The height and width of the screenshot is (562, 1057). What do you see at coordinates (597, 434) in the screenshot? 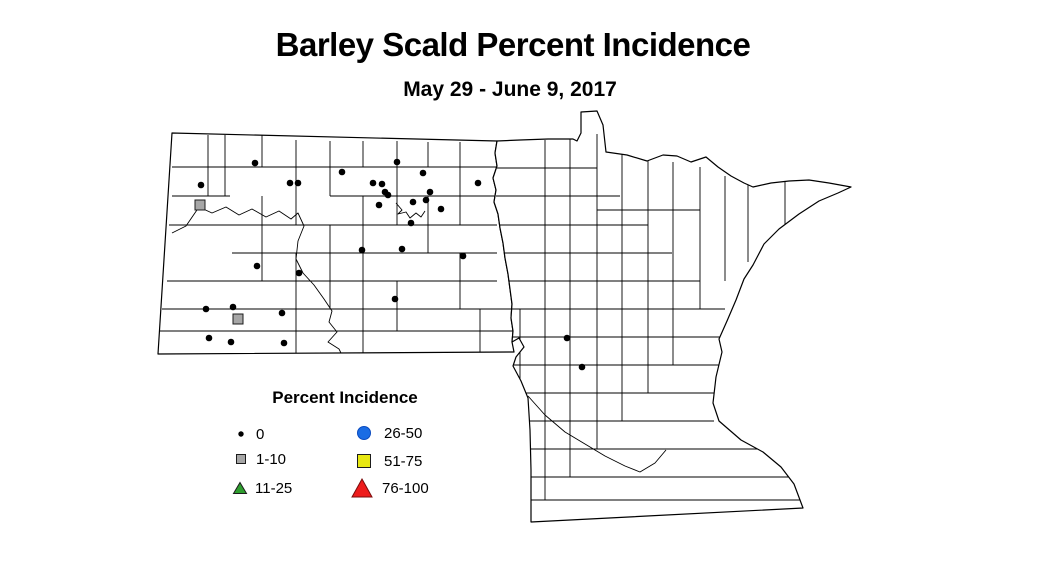
I see `minnesota-river-line` at bounding box center [597, 434].